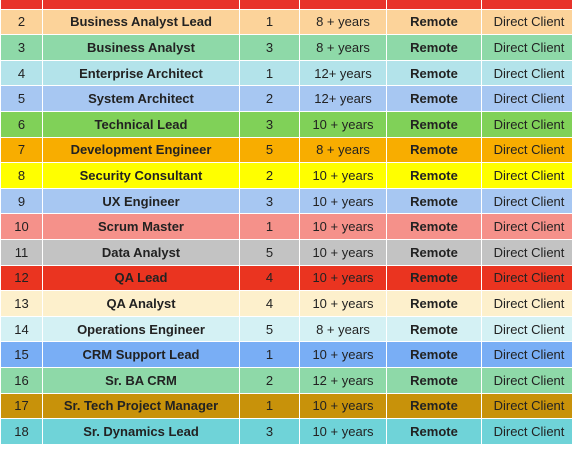 This screenshot has width=572, height=450. I want to click on role-cell: Business Analyst, so click(141, 47).